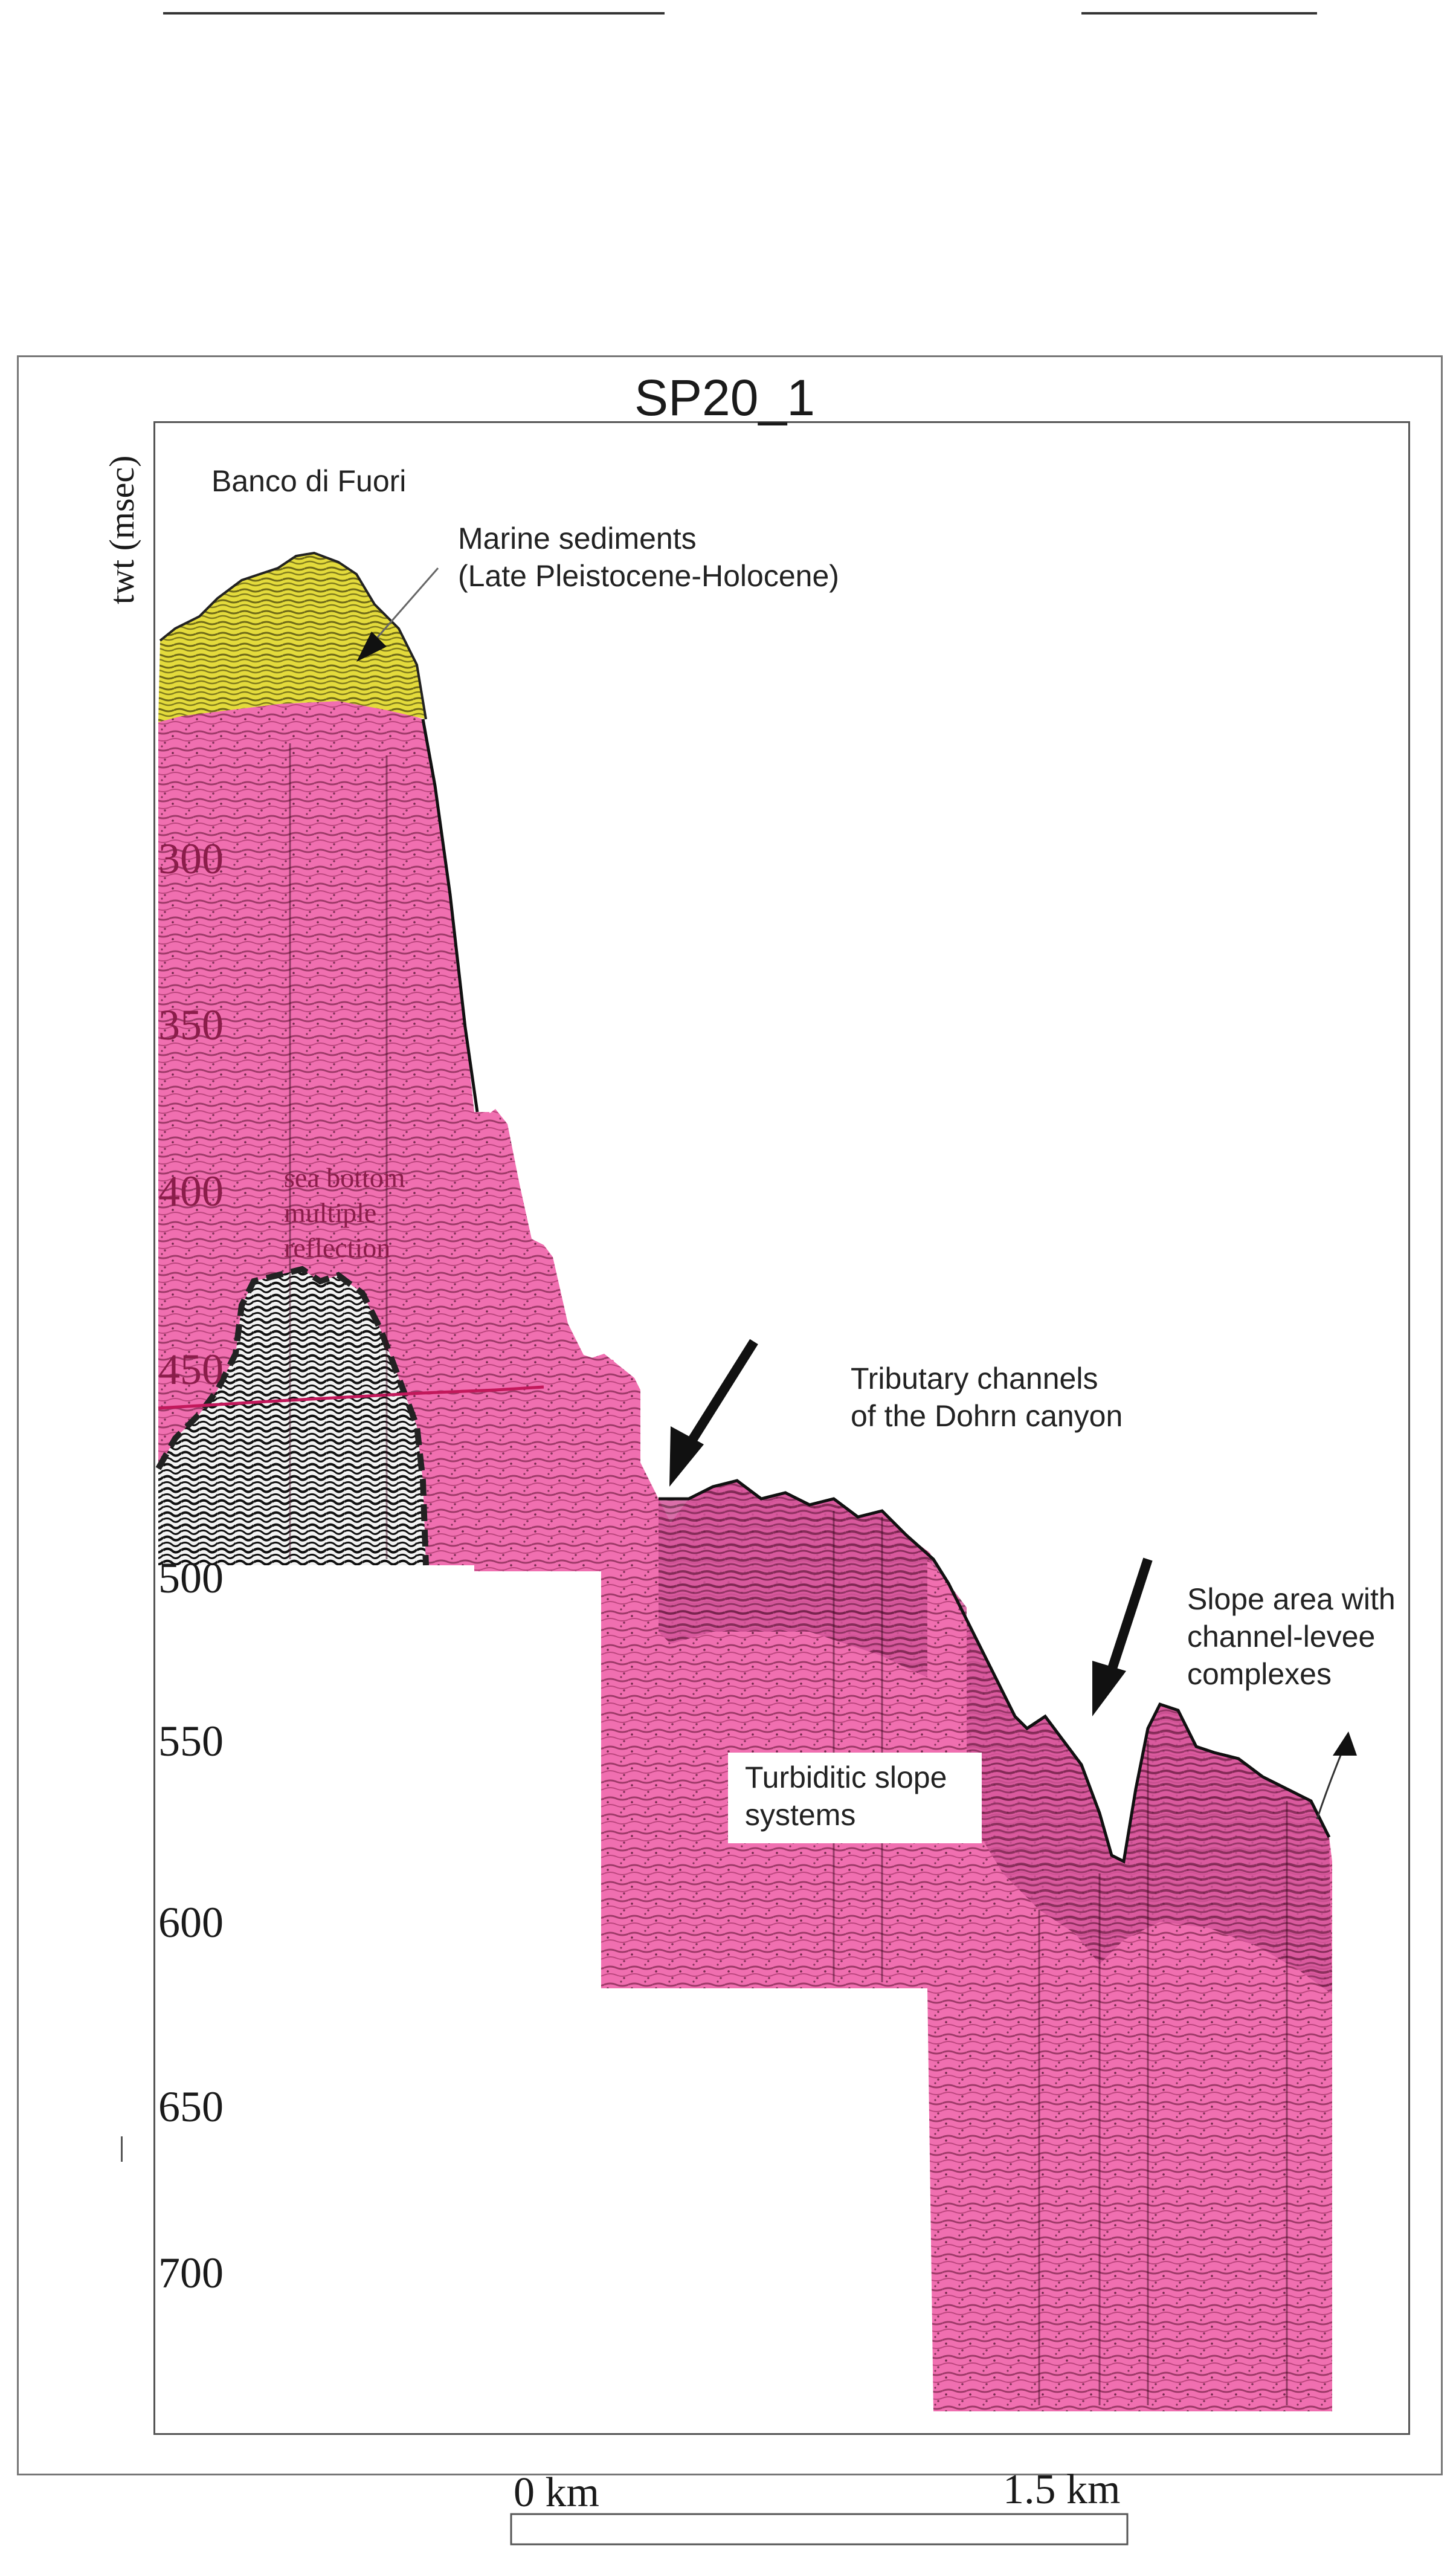 The width and height of the screenshot is (1456, 2557). Describe the element at coordinates (191, 859) in the screenshot. I see `y-tick-300: 300` at that location.